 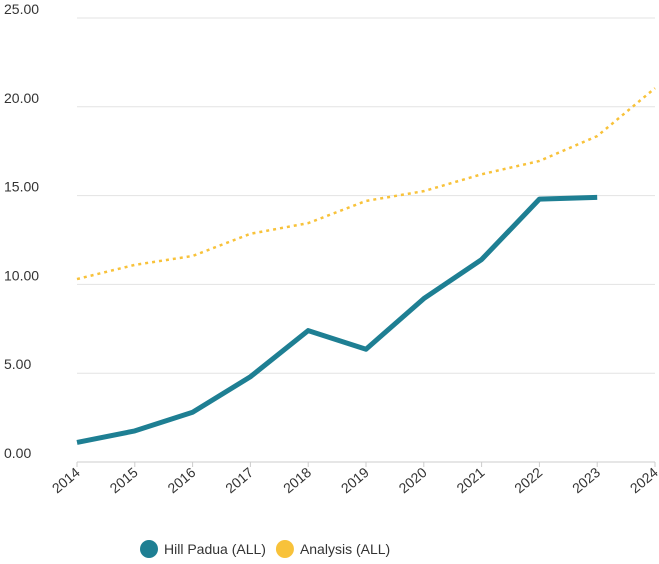 I want to click on x-tick-label: 2019, so click(x=355, y=480).